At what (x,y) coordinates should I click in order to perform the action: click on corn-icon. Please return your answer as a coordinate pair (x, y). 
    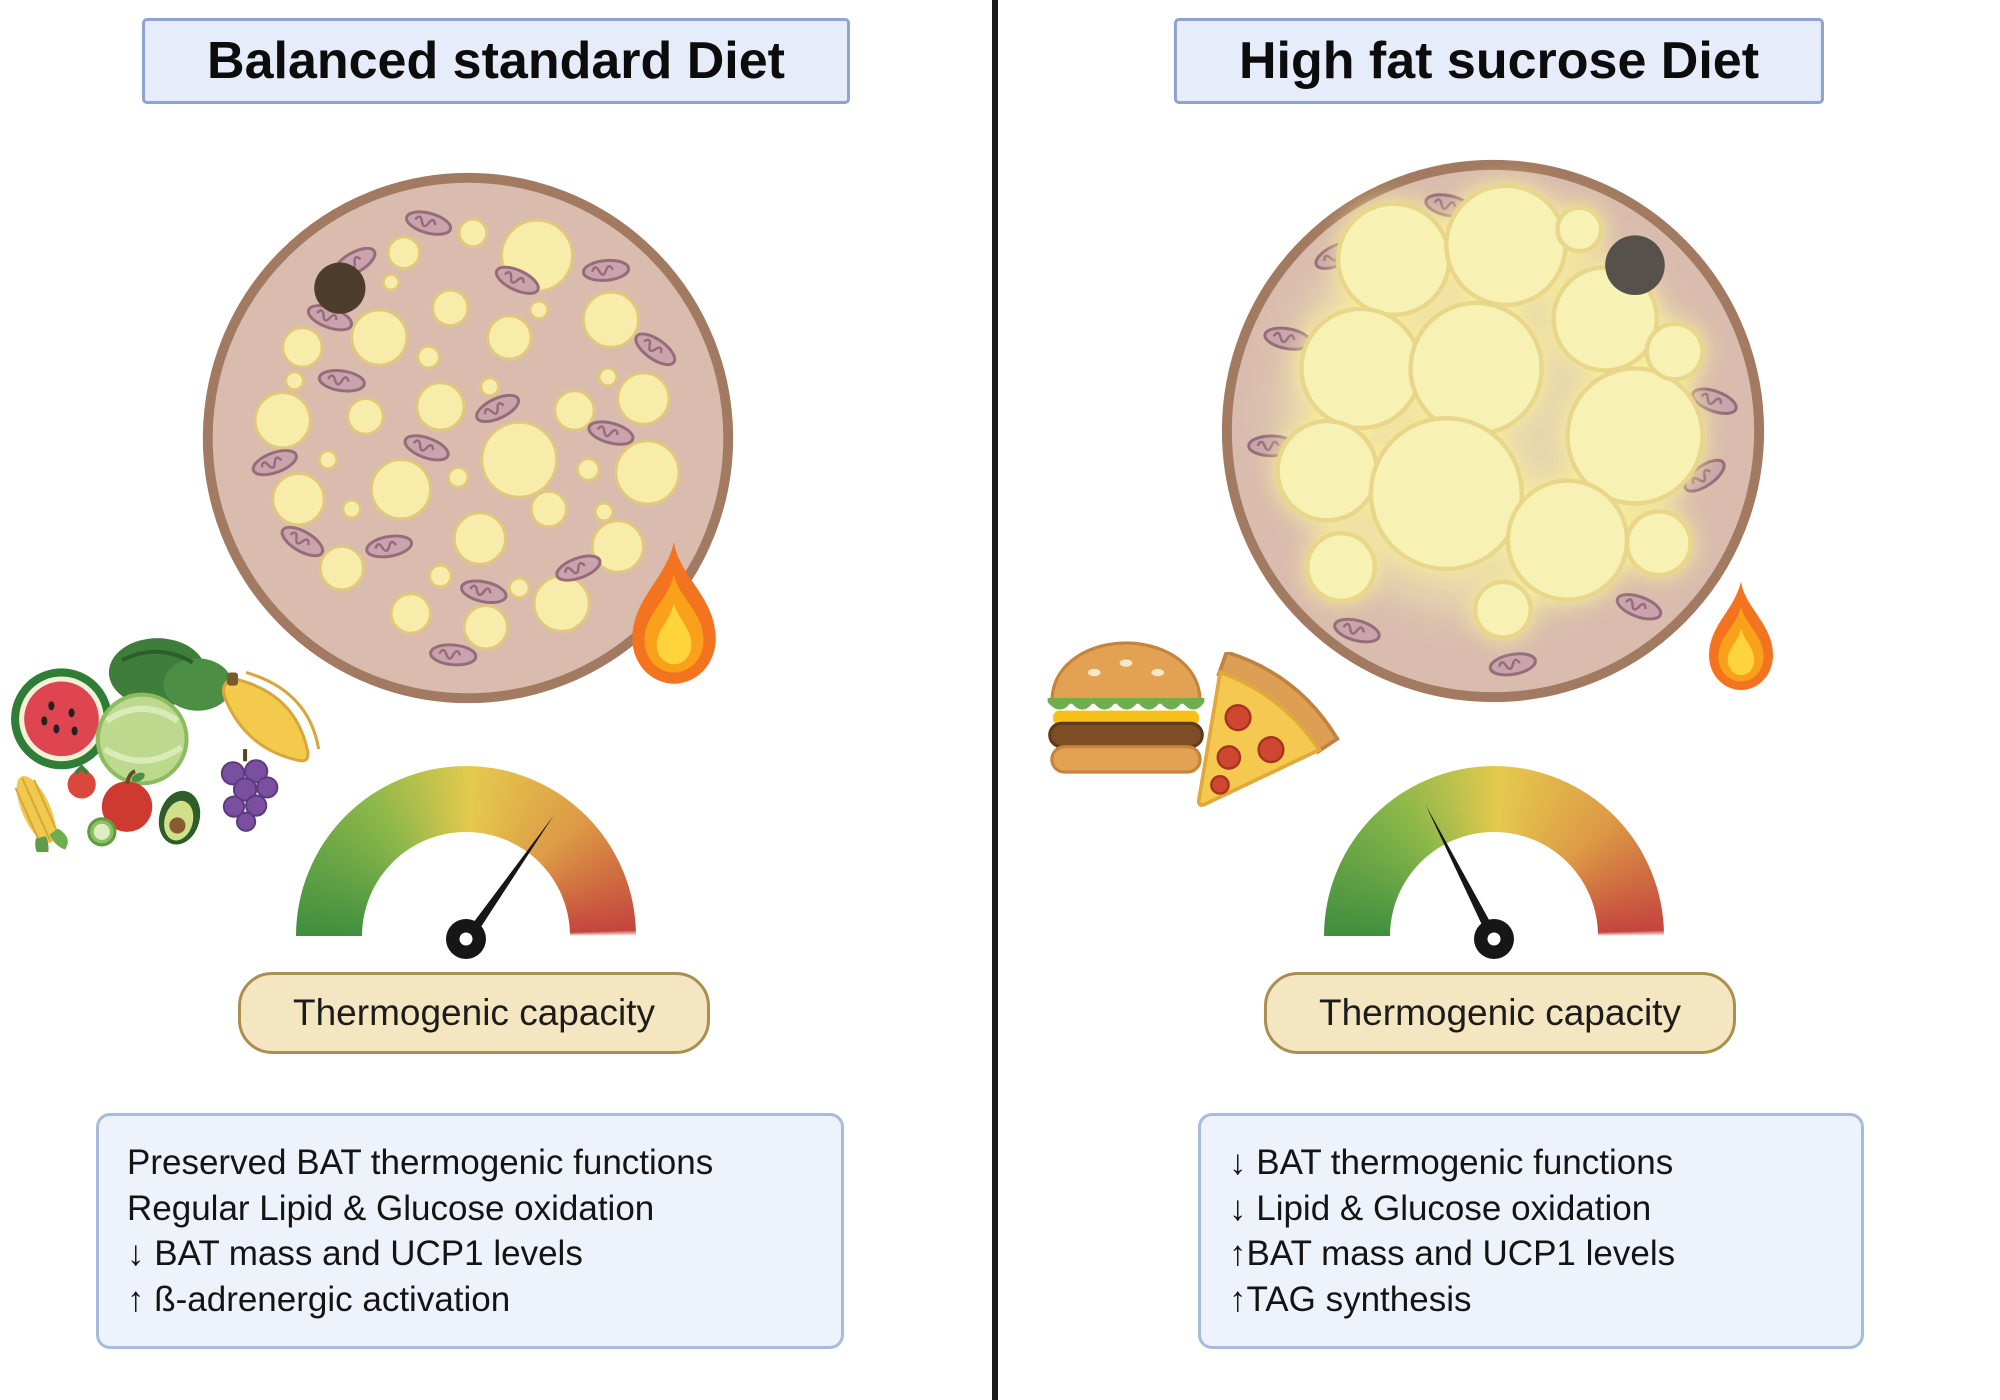
    Looking at the image, I should click on (41, 813).